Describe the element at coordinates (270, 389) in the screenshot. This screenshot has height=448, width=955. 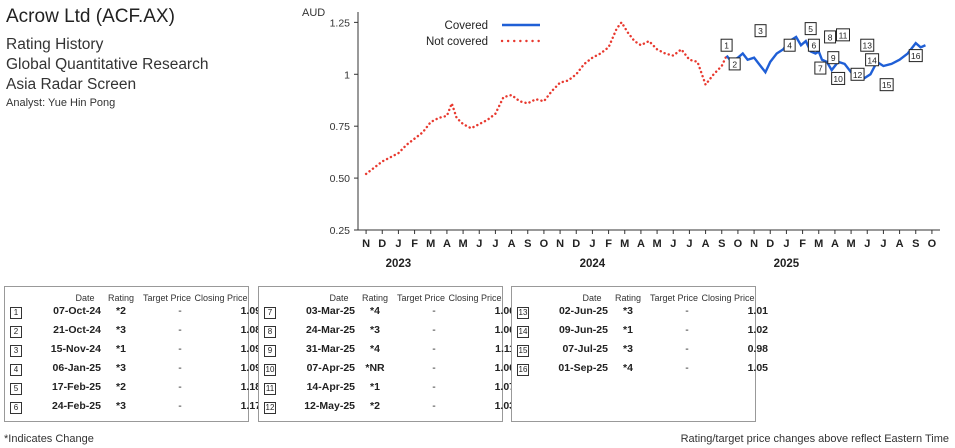
I see `event-number-box: 11` at that location.